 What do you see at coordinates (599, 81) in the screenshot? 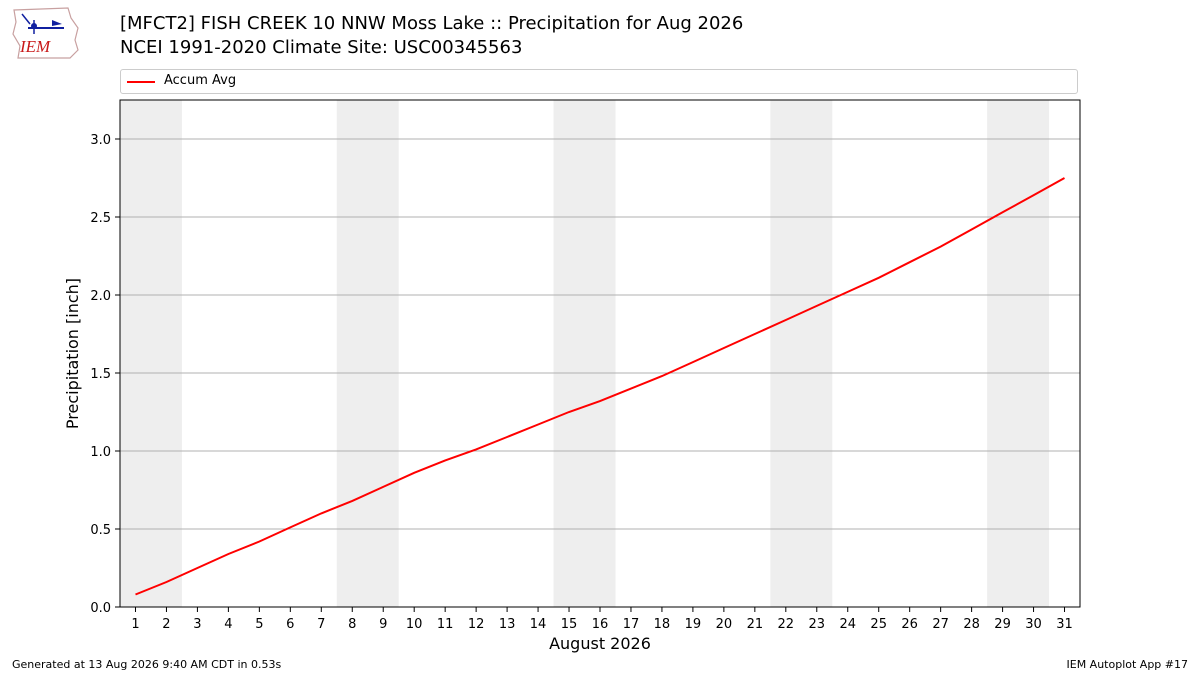
I see `legend: Accum Avg` at bounding box center [599, 81].